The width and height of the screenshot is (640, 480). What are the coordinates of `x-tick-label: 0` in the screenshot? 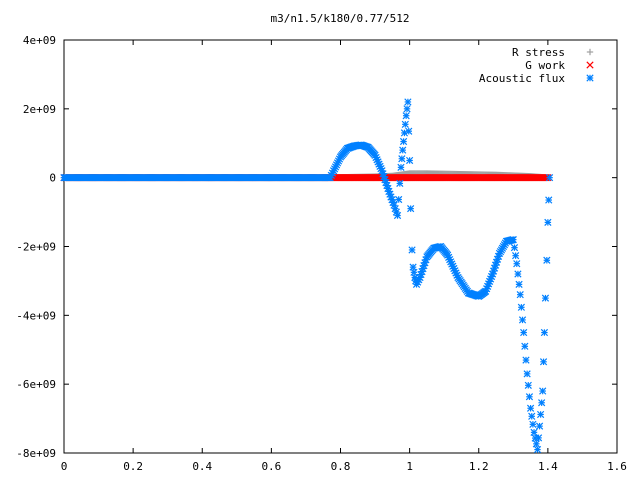 It's located at (64, 466).